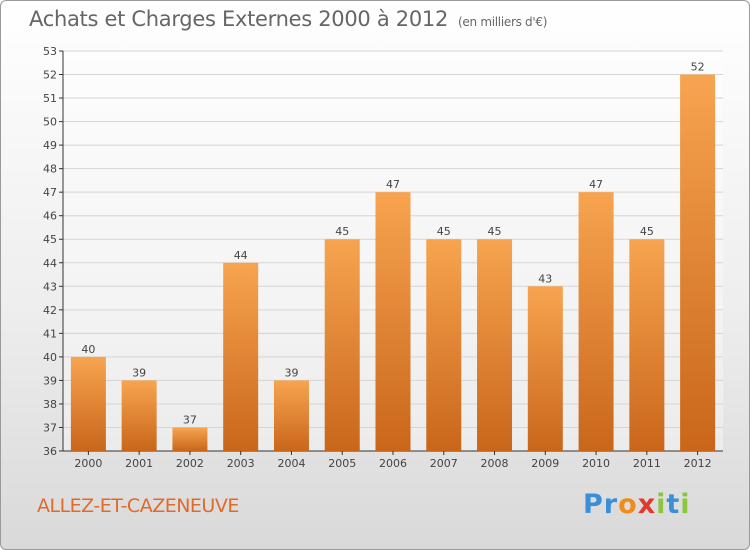 This screenshot has width=750, height=550. What do you see at coordinates (495, 463) in the screenshot?
I see `x-tick-label-2008: 2008` at bounding box center [495, 463].